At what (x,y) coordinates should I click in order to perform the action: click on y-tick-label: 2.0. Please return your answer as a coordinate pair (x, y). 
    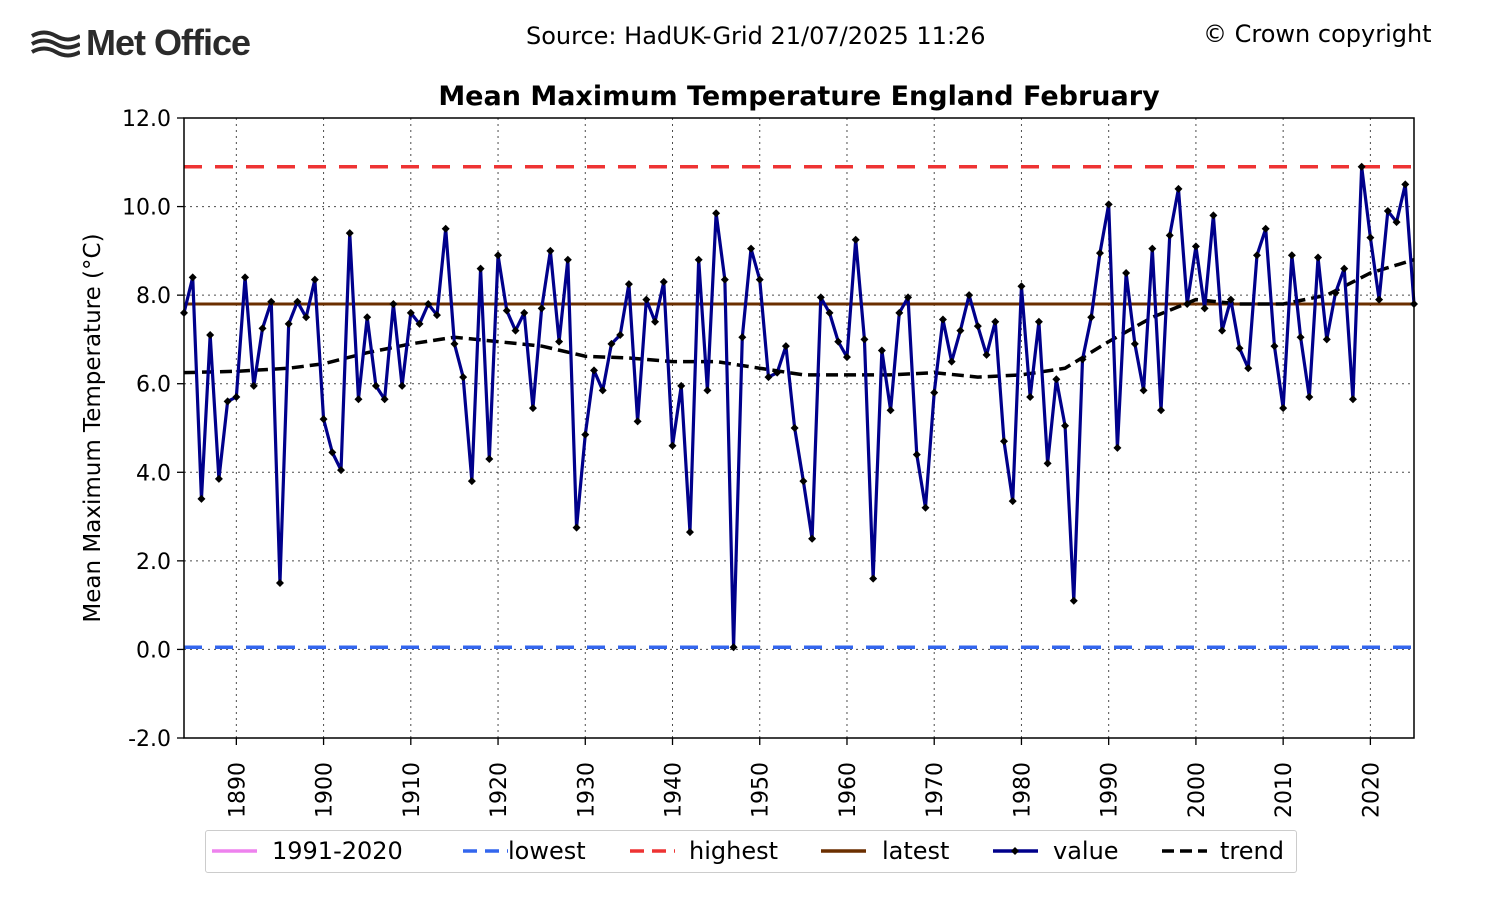
    Looking at the image, I should click on (153, 562).